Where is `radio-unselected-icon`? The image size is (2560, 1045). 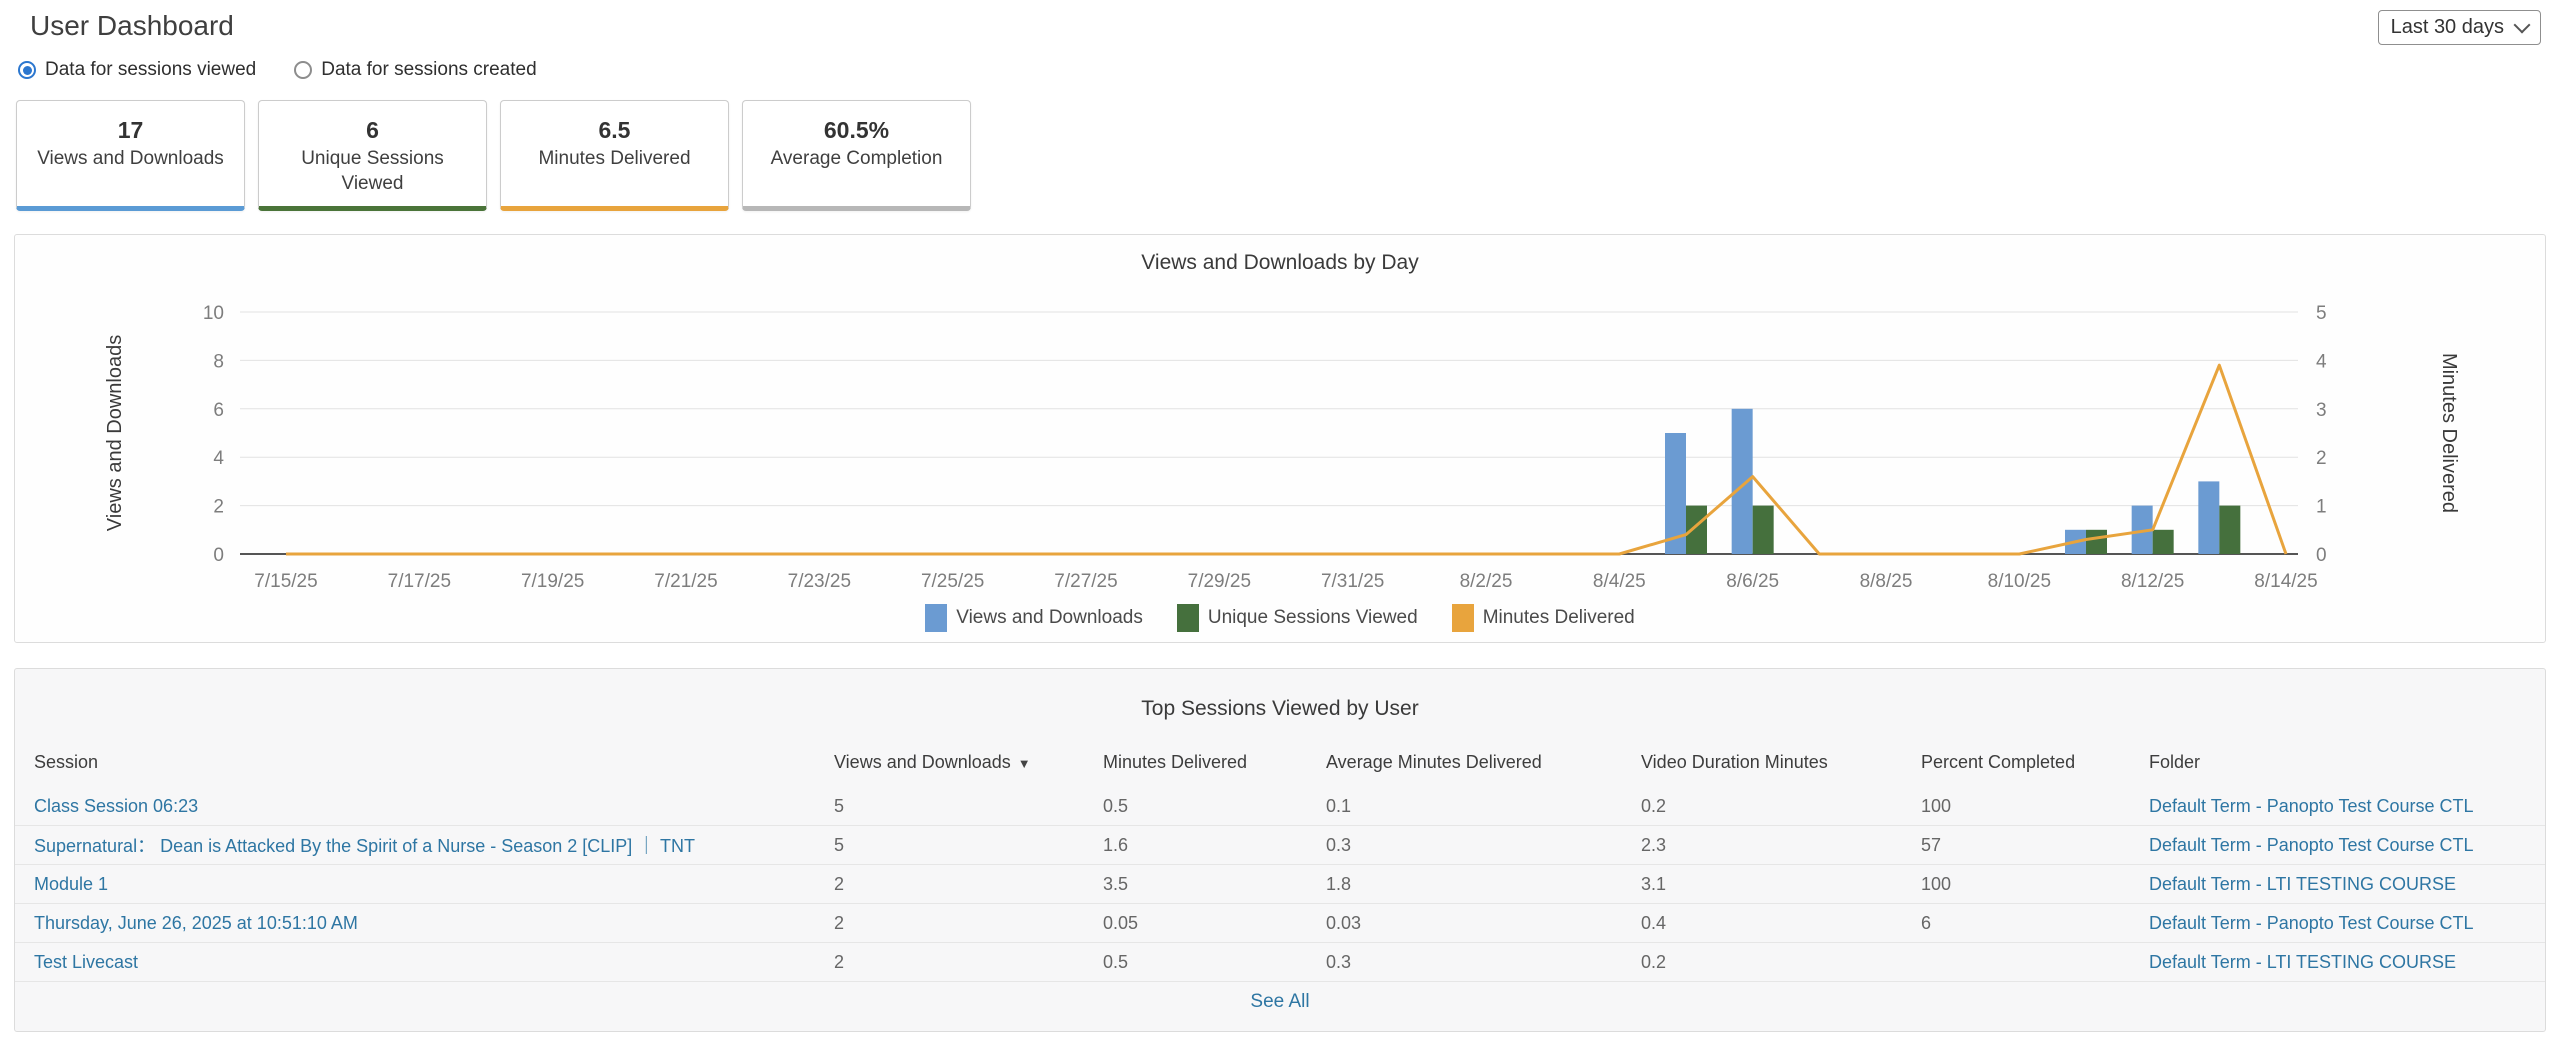
radio-unselected-icon is located at coordinates (303, 70).